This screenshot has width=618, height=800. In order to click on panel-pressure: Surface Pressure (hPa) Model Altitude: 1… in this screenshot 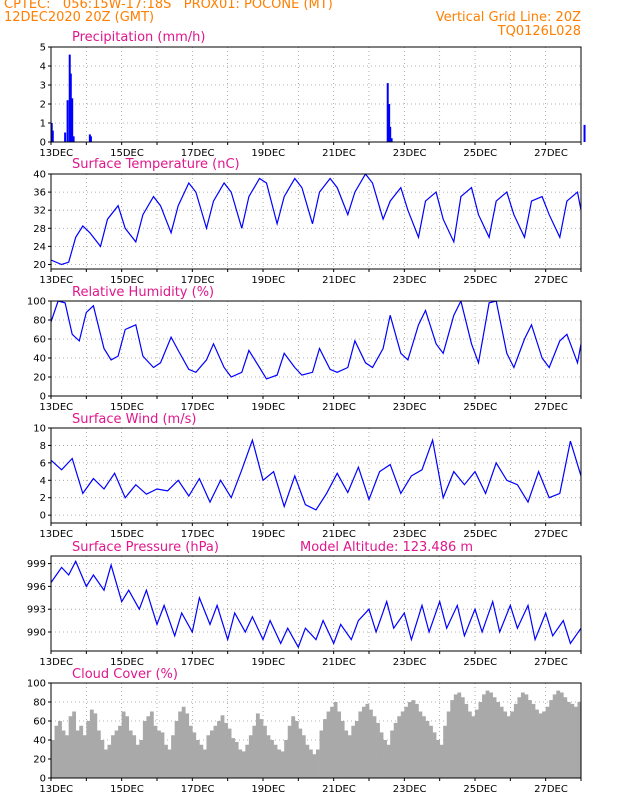, I will do `click(304, 604)`.